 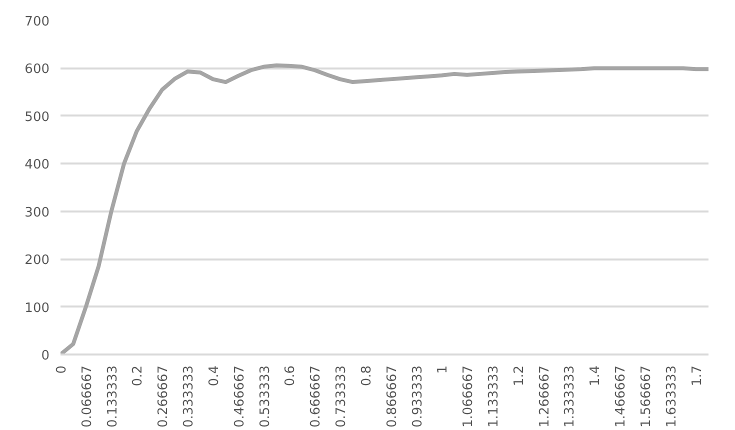 I want to click on x-tick-label: 0.266667, so click(x=164, y=397).